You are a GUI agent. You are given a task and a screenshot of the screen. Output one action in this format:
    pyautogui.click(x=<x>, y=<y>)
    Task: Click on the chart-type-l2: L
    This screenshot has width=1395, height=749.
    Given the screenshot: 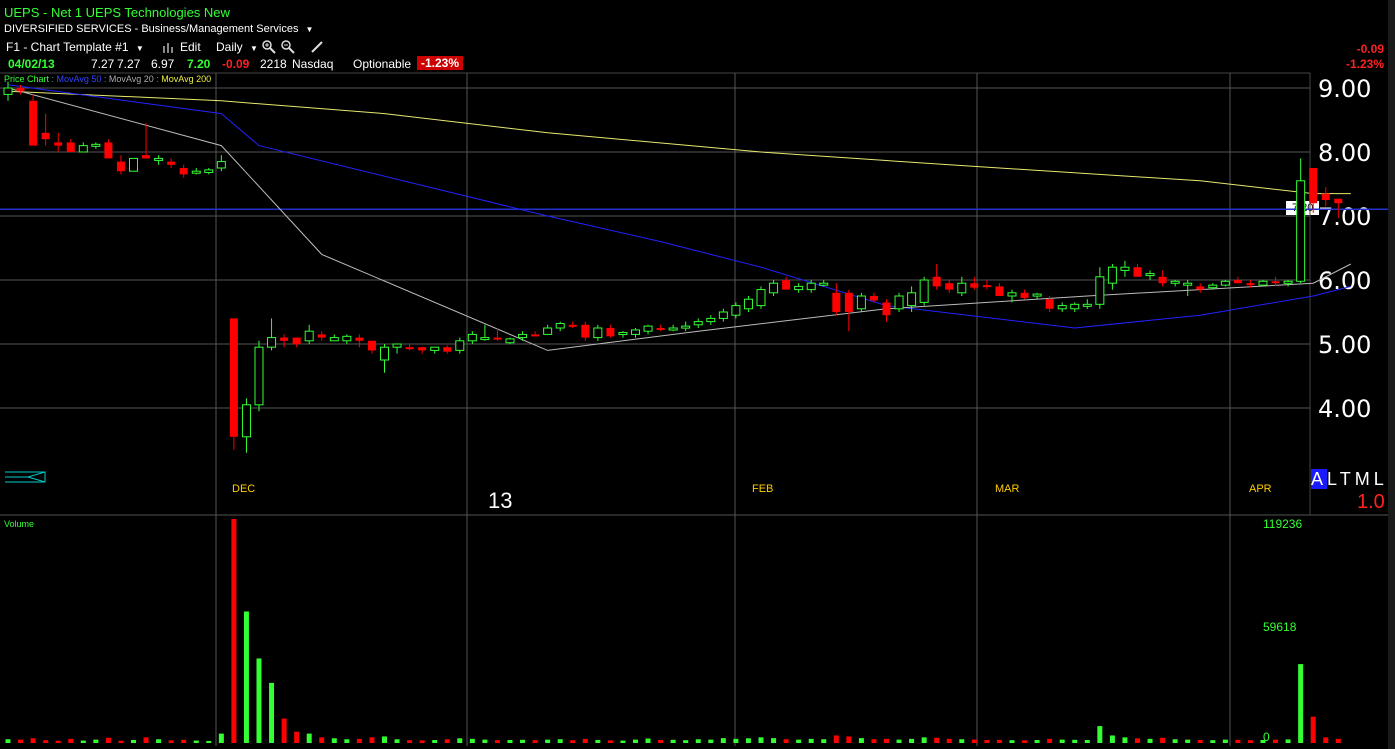 What is the action you would take?
    pyautogui.click(x=1380, y=479)
    